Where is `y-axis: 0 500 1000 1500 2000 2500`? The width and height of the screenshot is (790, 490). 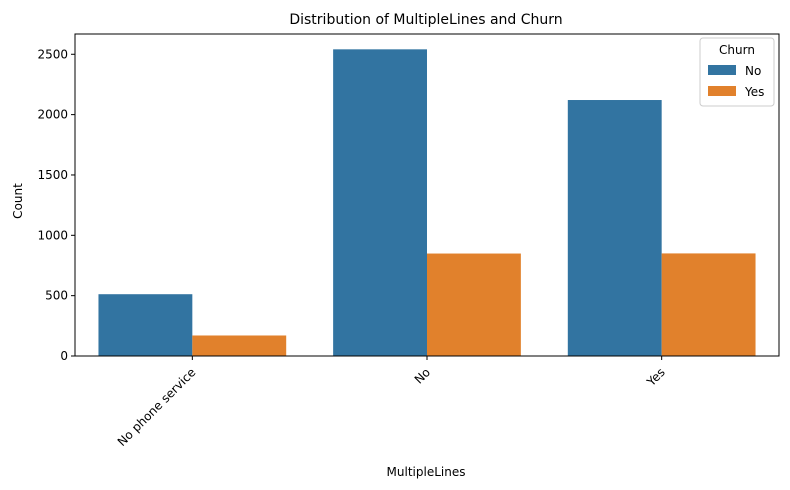 y-axis: 0 500 1000 1500 2000 2500 is located at coordinates (56, 205).